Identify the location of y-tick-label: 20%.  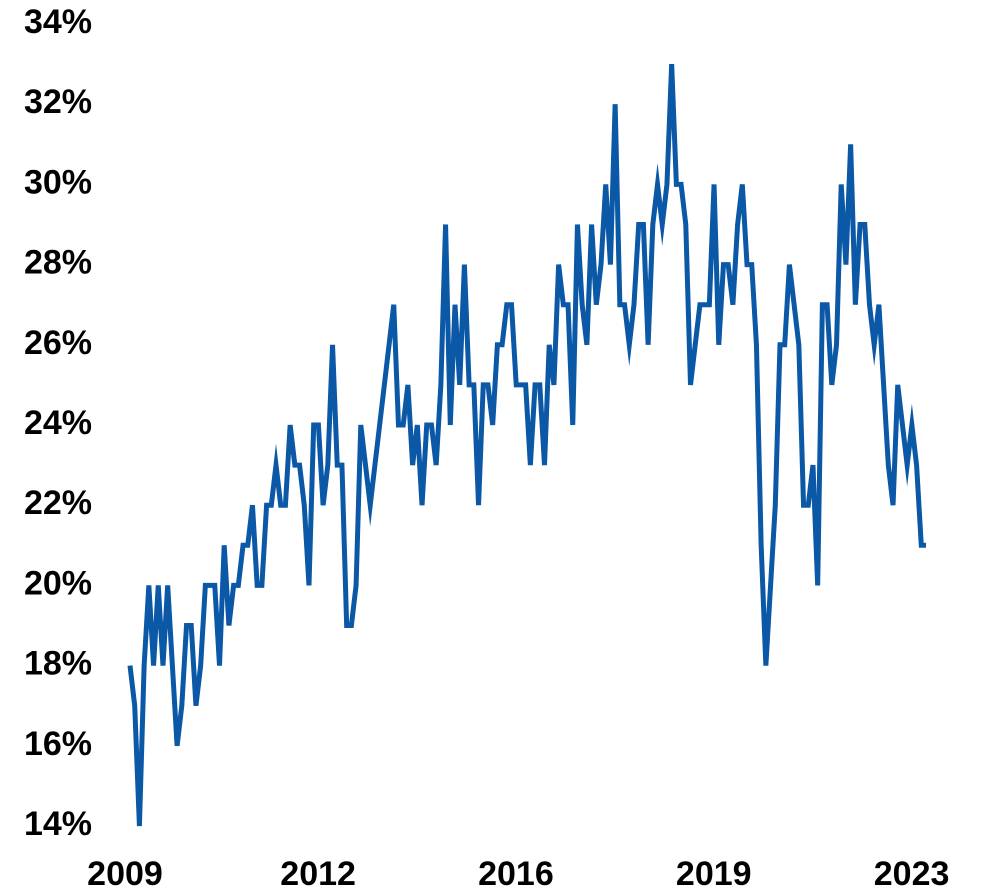
(58, 583).